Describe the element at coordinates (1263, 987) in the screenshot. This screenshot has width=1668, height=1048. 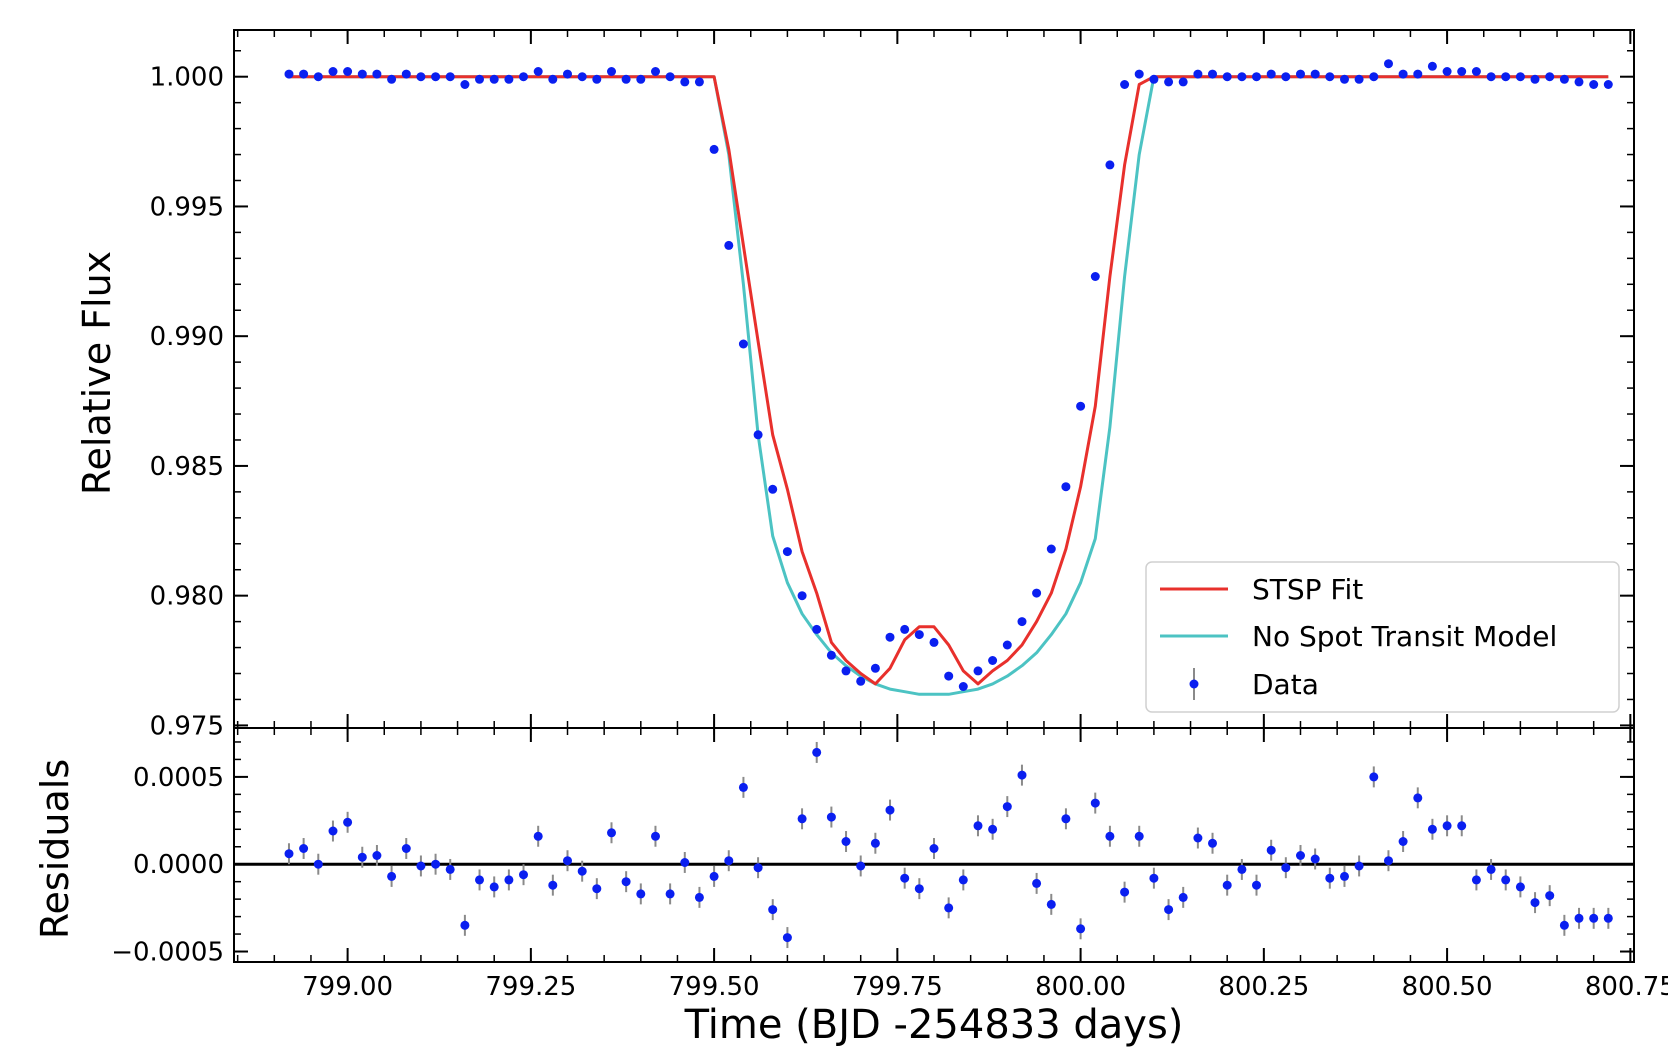
I see `x-tick-label: 800.25` at that location.